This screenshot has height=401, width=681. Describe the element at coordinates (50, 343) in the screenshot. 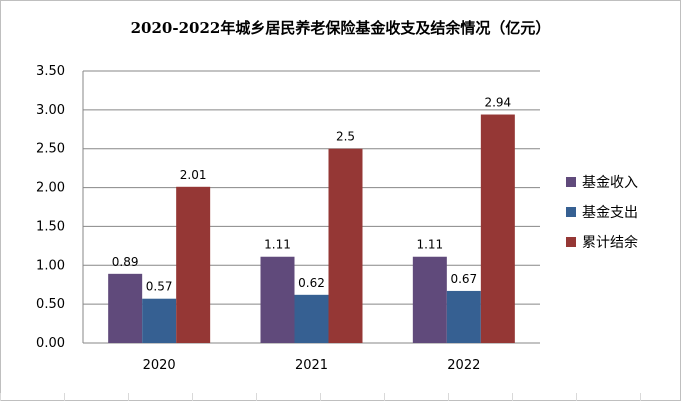

I see `y-tick-label: 0.00` at that location.